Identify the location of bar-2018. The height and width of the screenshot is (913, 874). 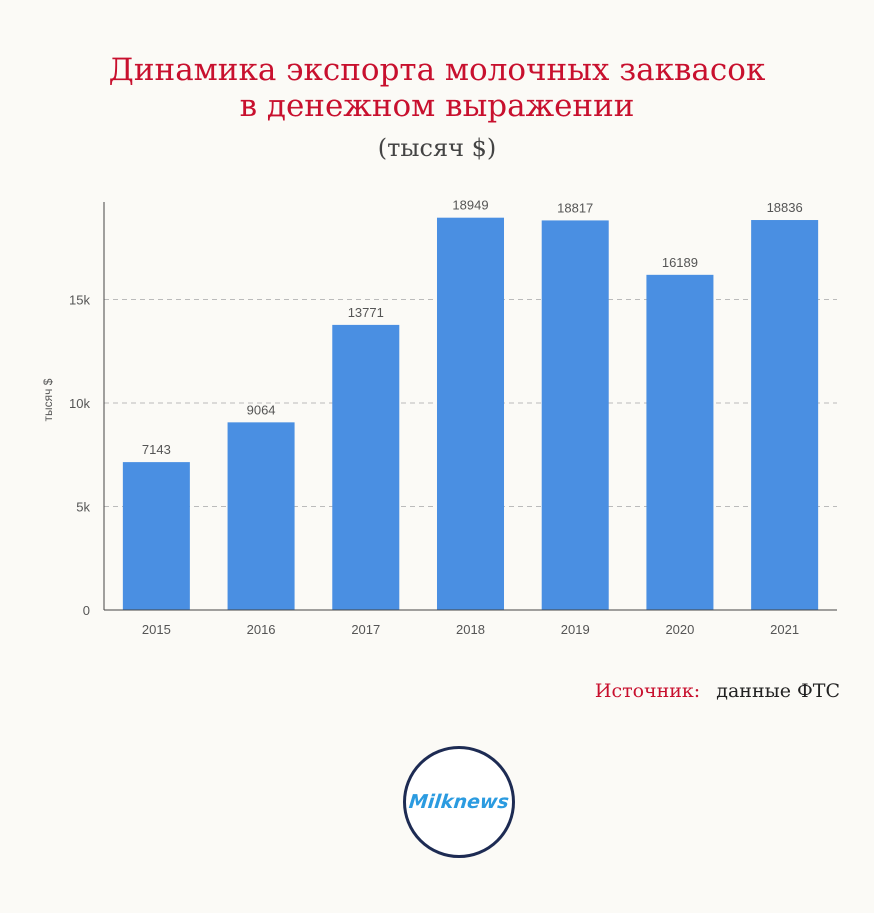
(470, 414).